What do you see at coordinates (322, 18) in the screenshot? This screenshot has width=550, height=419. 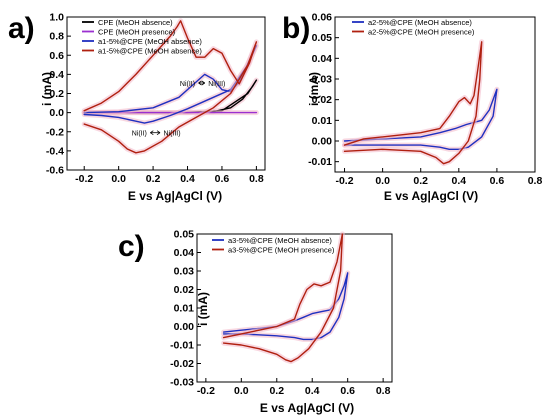 I see `y-tick-label: 0.06` at bounding box center [322, 18].